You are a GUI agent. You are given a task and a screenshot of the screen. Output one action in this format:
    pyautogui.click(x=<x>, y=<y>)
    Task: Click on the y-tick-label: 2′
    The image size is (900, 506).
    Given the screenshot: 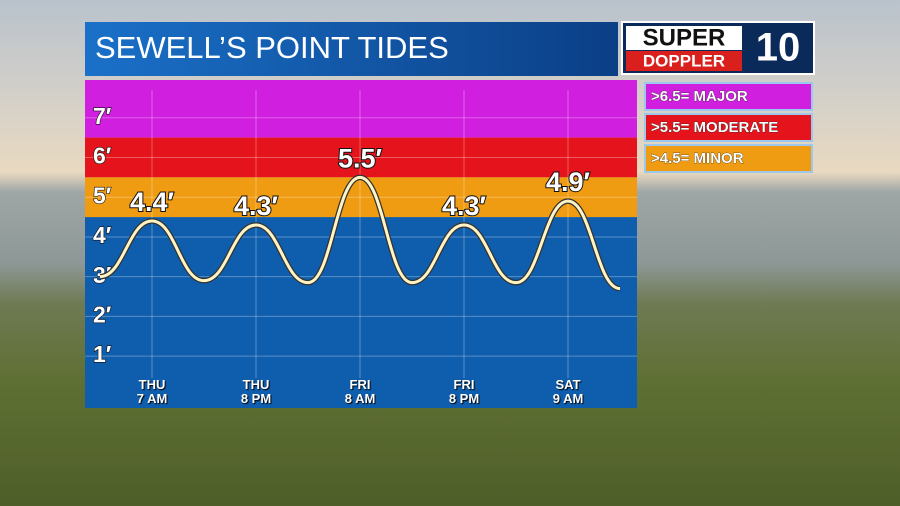 What is the action you would take?
    pyautogui.click(x=102, y=314)
    